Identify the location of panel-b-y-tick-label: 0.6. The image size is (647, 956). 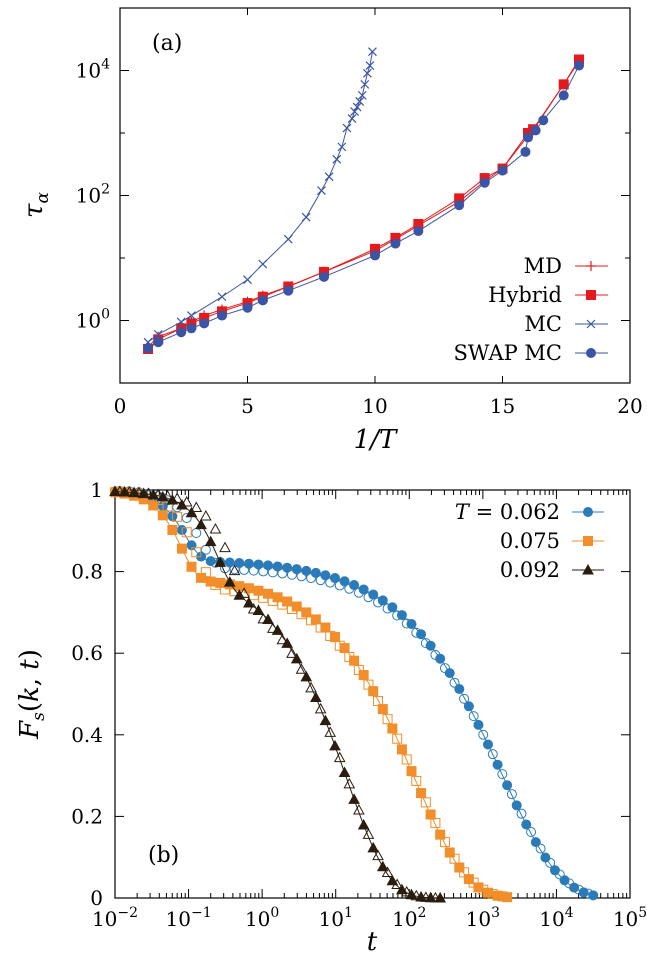
(87, 653).